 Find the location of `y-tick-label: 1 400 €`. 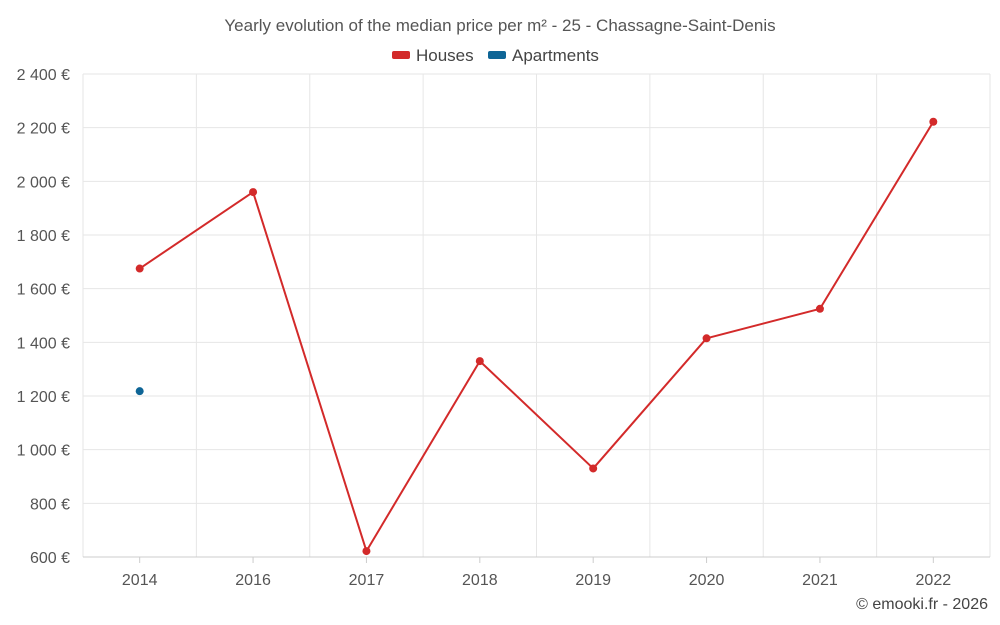

y-tick-label: 1 400 € is located at coordinates (43, 343).